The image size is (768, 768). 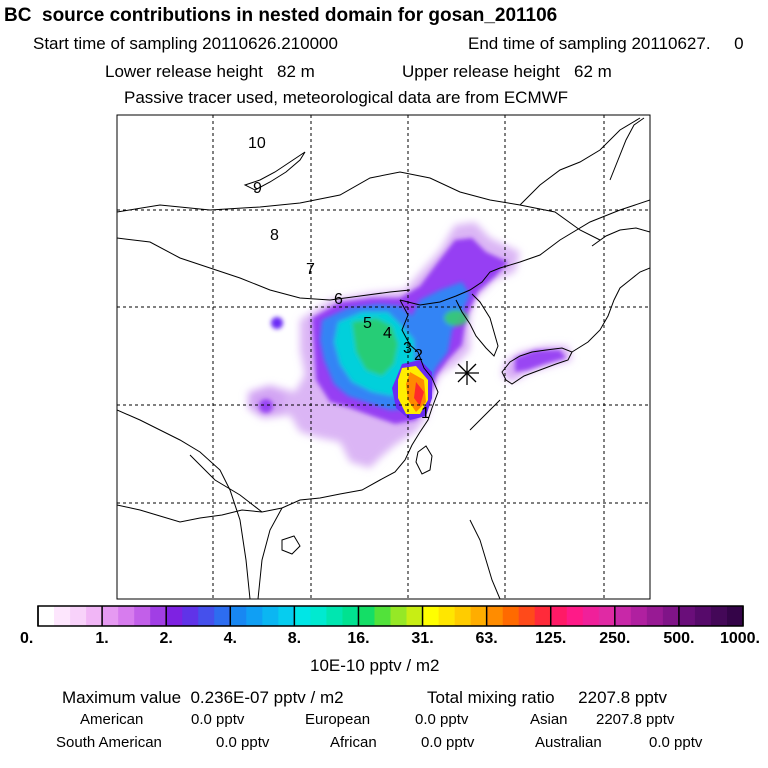 I want to click on plume-japan-mid, so click(x=540, y=361).